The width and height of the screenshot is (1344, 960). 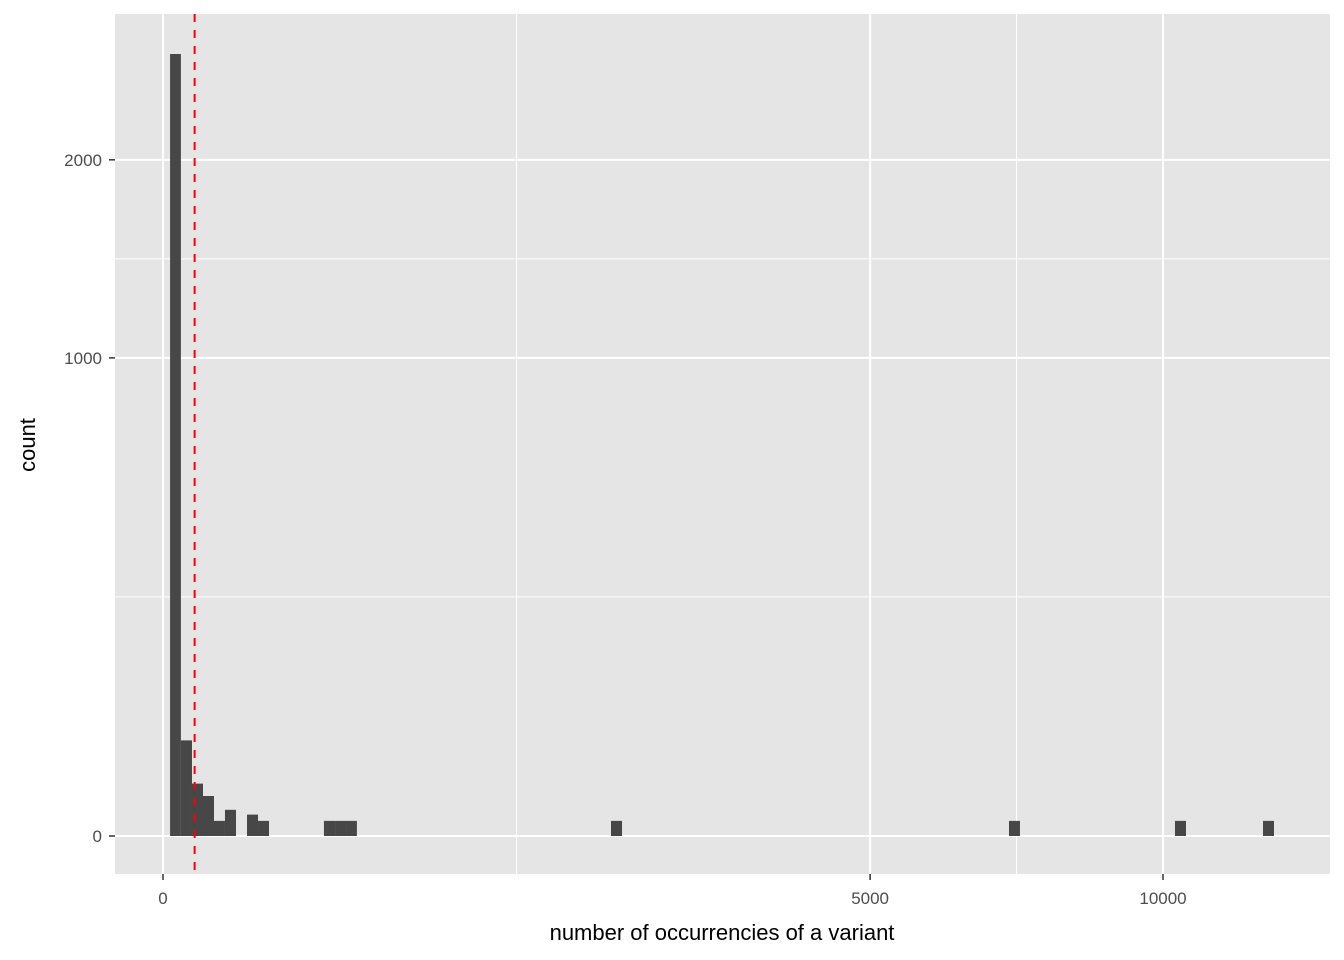 I want to click on y-tick-label: 1000, so click(x=83, y=358).